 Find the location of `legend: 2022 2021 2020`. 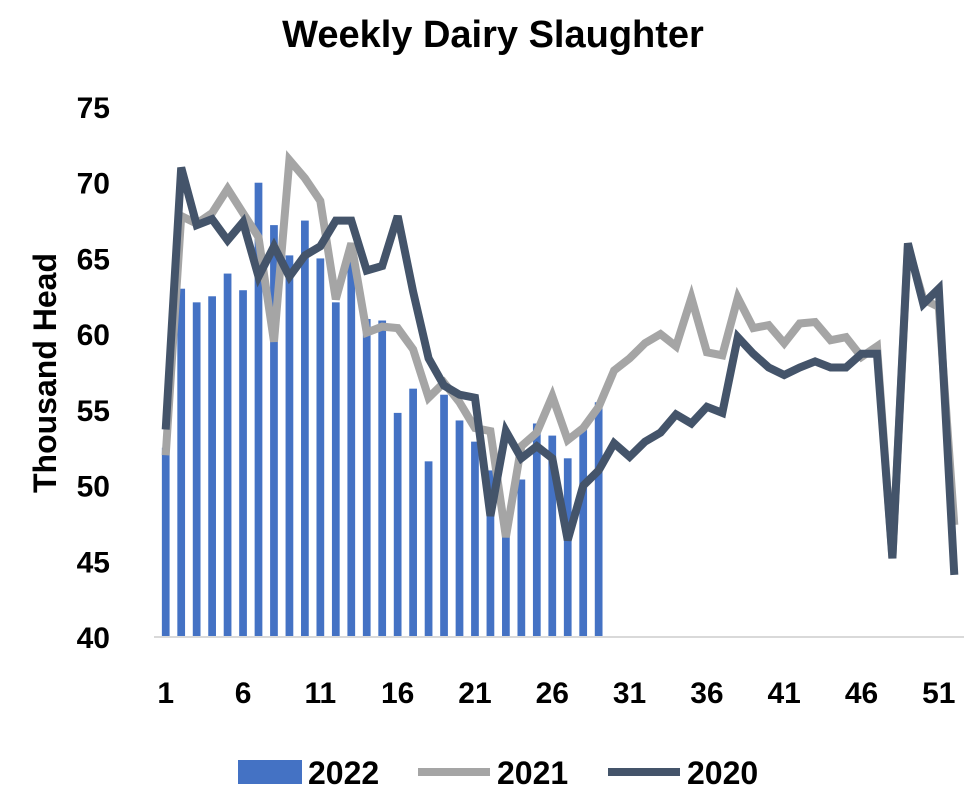

legend: 2022 2021 2020 is located at coordinates (498, 773).